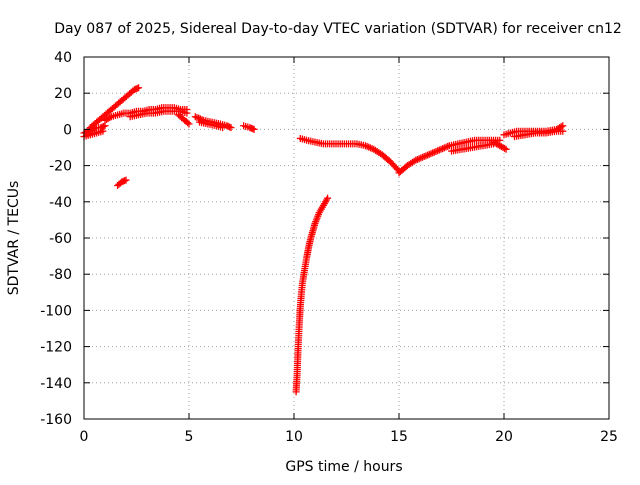  I want to click on y-tick-label: -160, so click(56, 420).